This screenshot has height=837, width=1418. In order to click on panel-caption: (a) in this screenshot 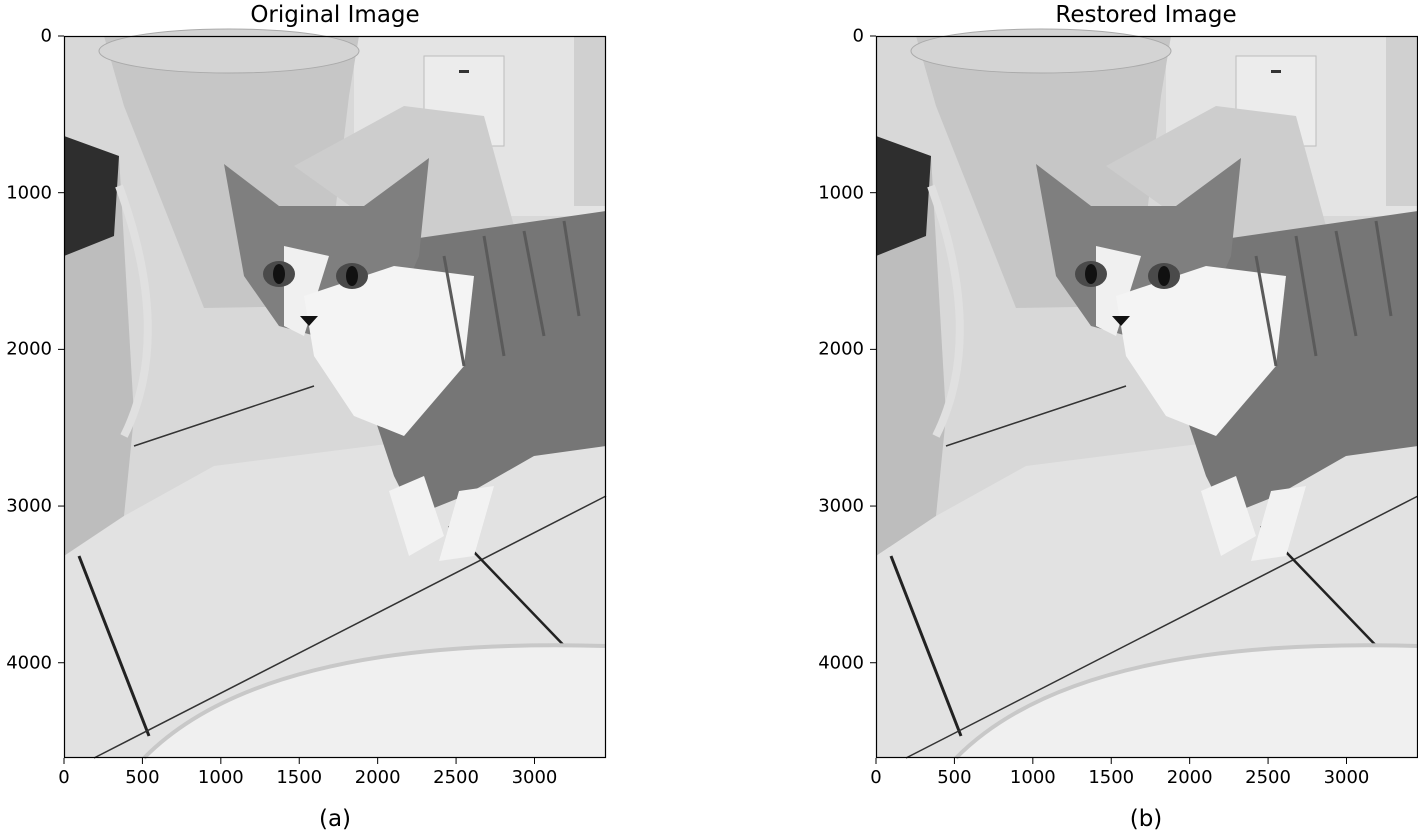, I will do `click(335, 819)`.